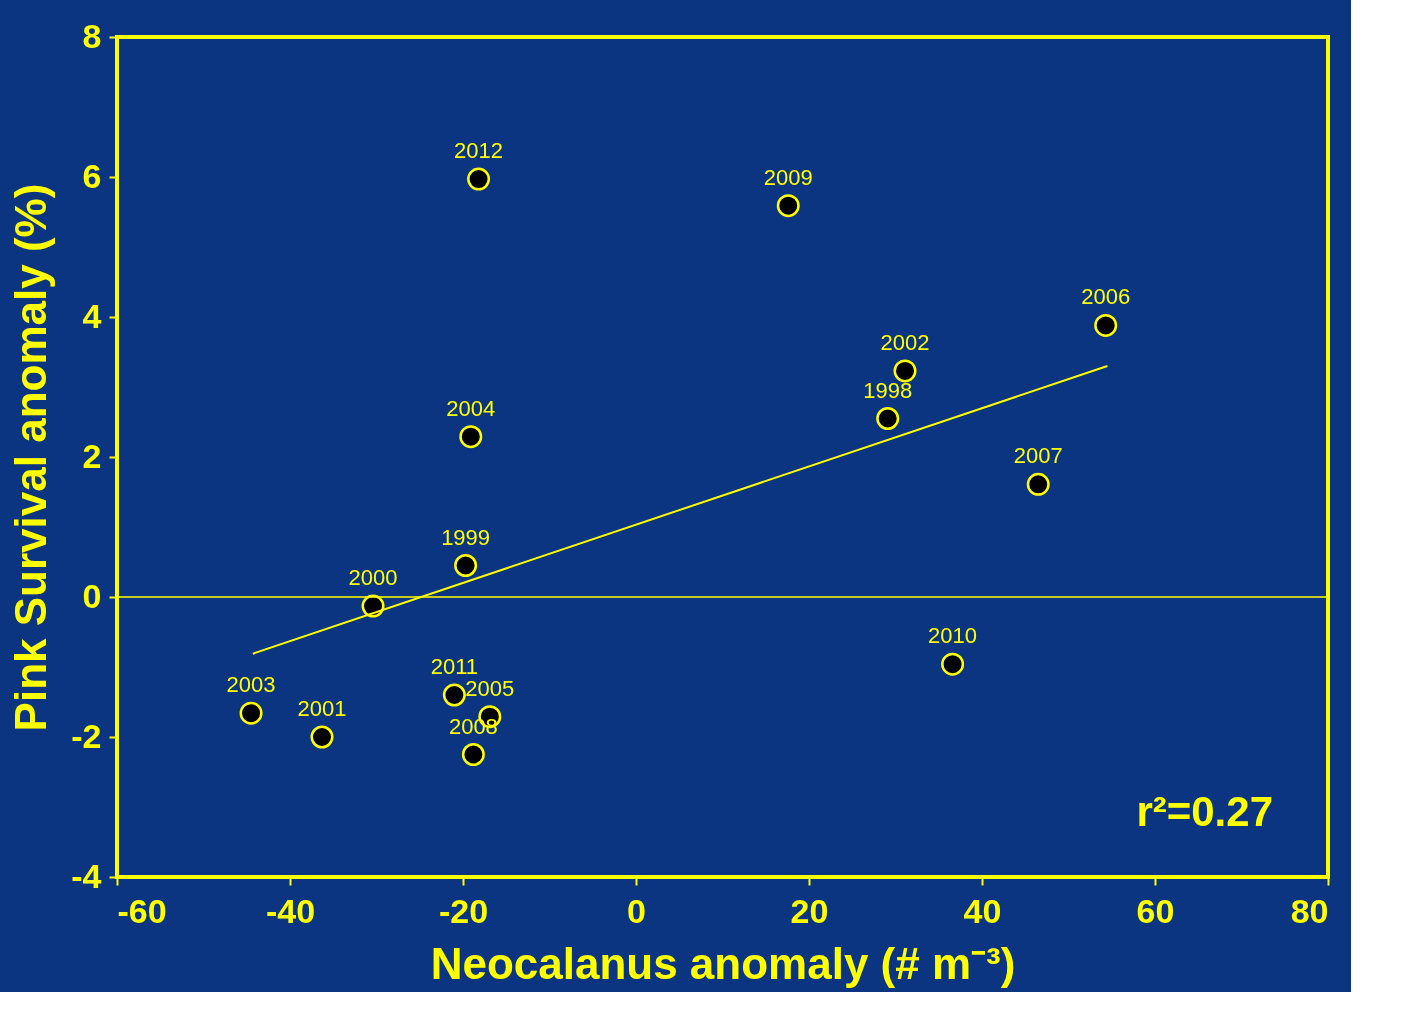  What do you see at coordinates (466, 537) in the screenshot?
I see `annotation: 1999` at bounding box center [466, 537].